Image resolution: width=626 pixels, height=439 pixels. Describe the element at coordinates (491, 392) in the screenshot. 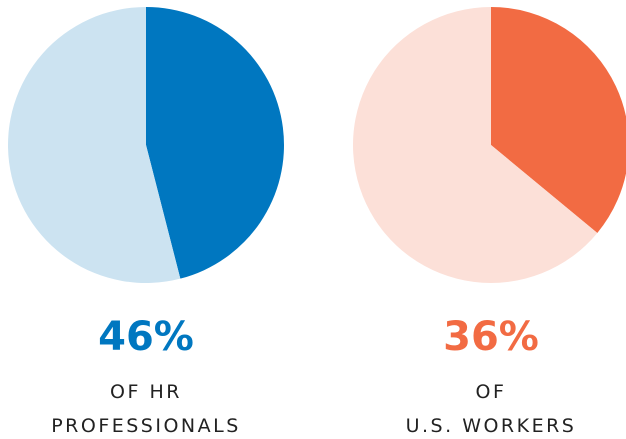

I see `caption: OF` at that location.